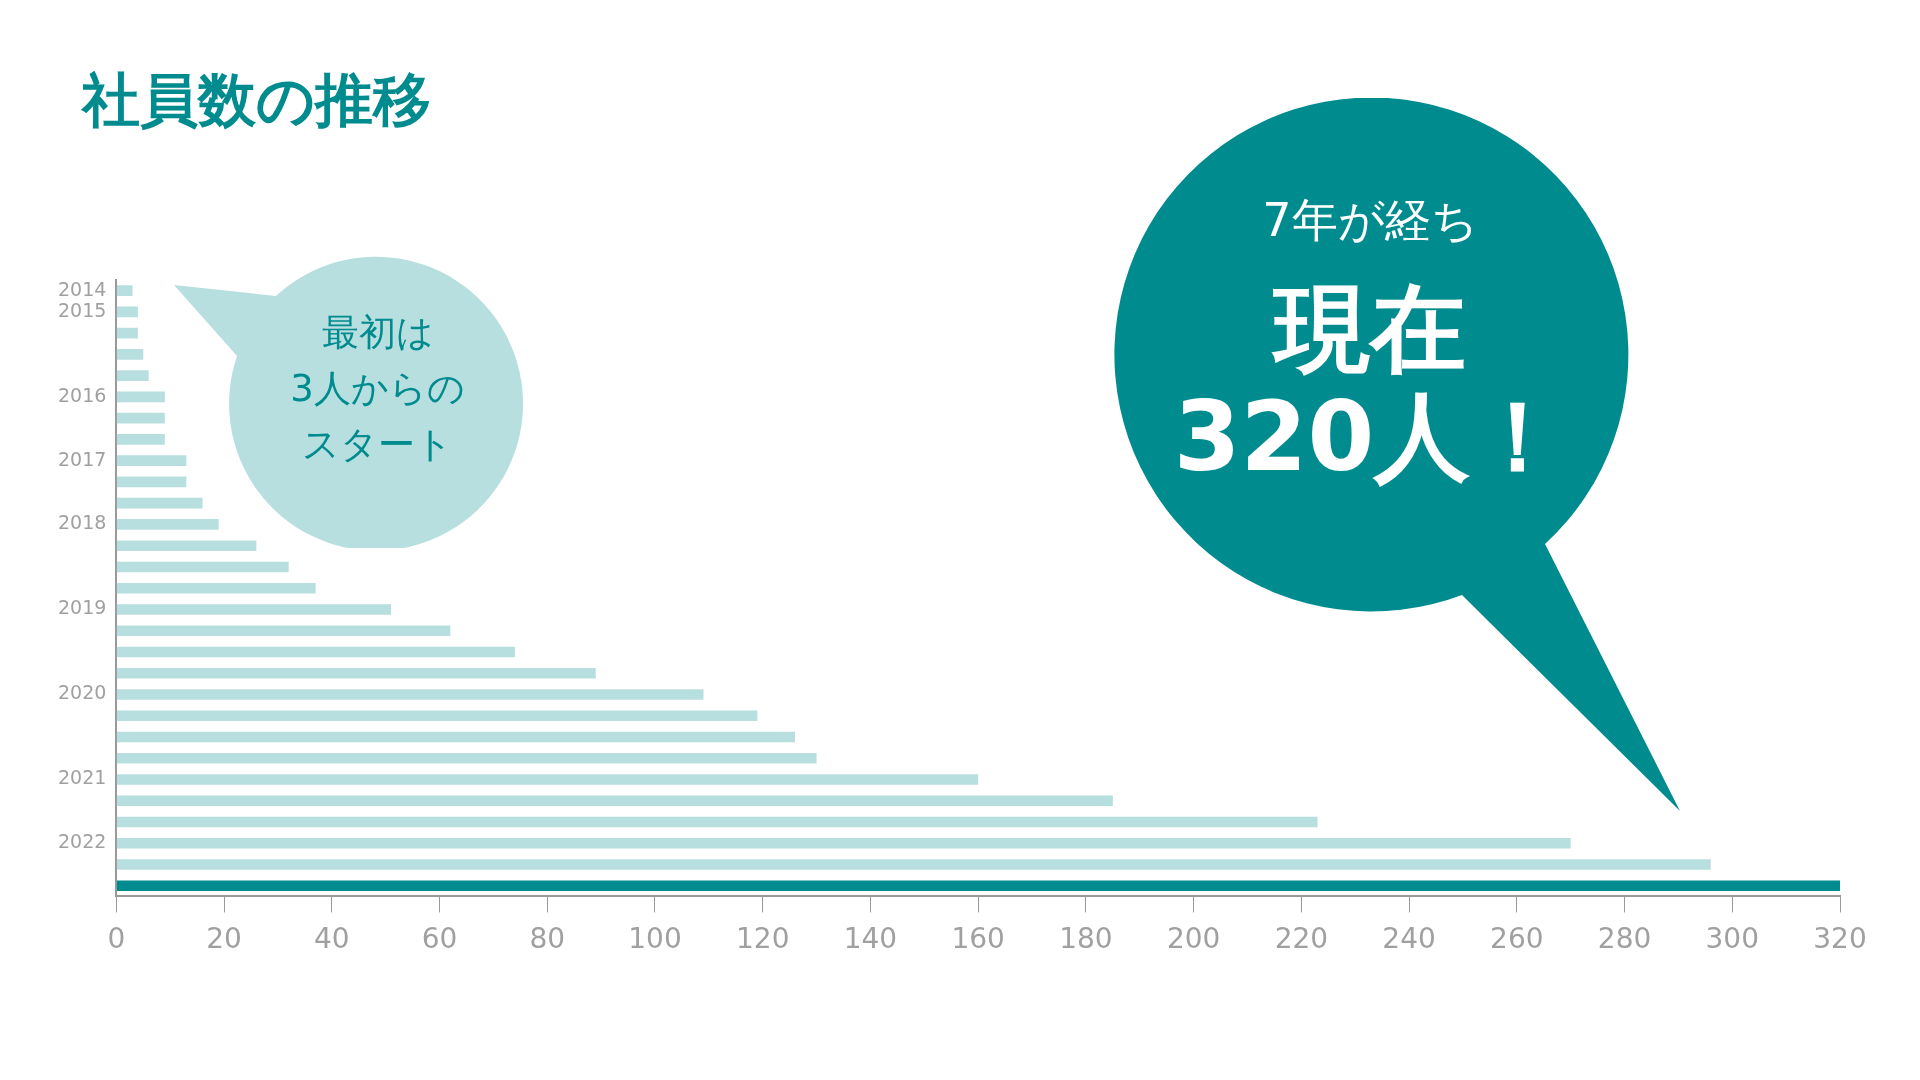  What do you see at coordinates (377, 333) in the screenshot?
I see `annotation: 最初は` at bounding box center [377, 333].